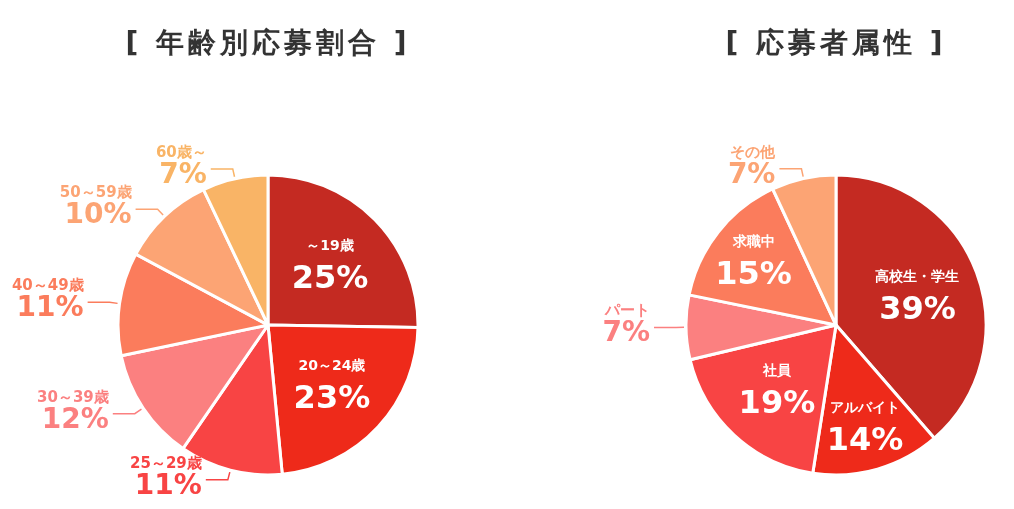  I want to click on data-label: 15%, so click(753, 272).